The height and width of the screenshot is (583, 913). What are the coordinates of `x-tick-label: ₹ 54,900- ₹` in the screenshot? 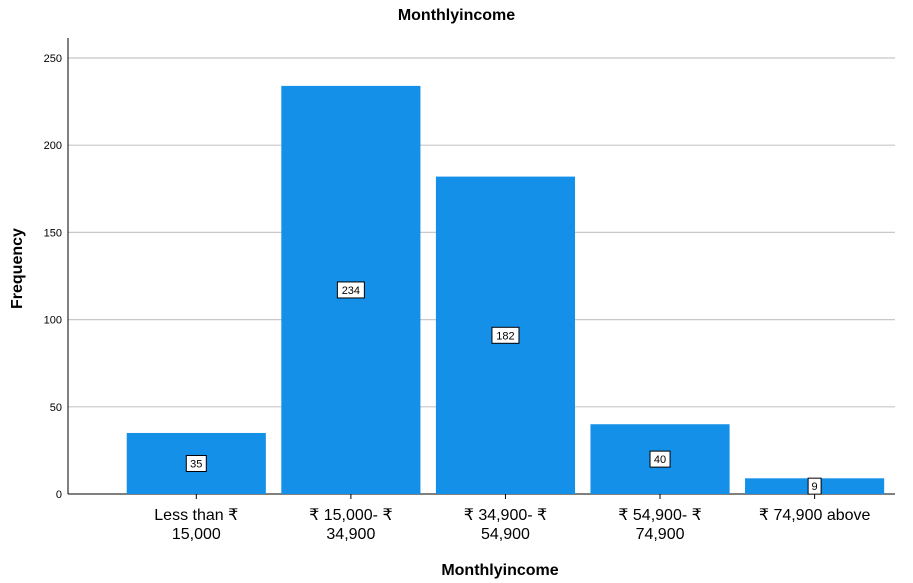 It's located at (660, 515).